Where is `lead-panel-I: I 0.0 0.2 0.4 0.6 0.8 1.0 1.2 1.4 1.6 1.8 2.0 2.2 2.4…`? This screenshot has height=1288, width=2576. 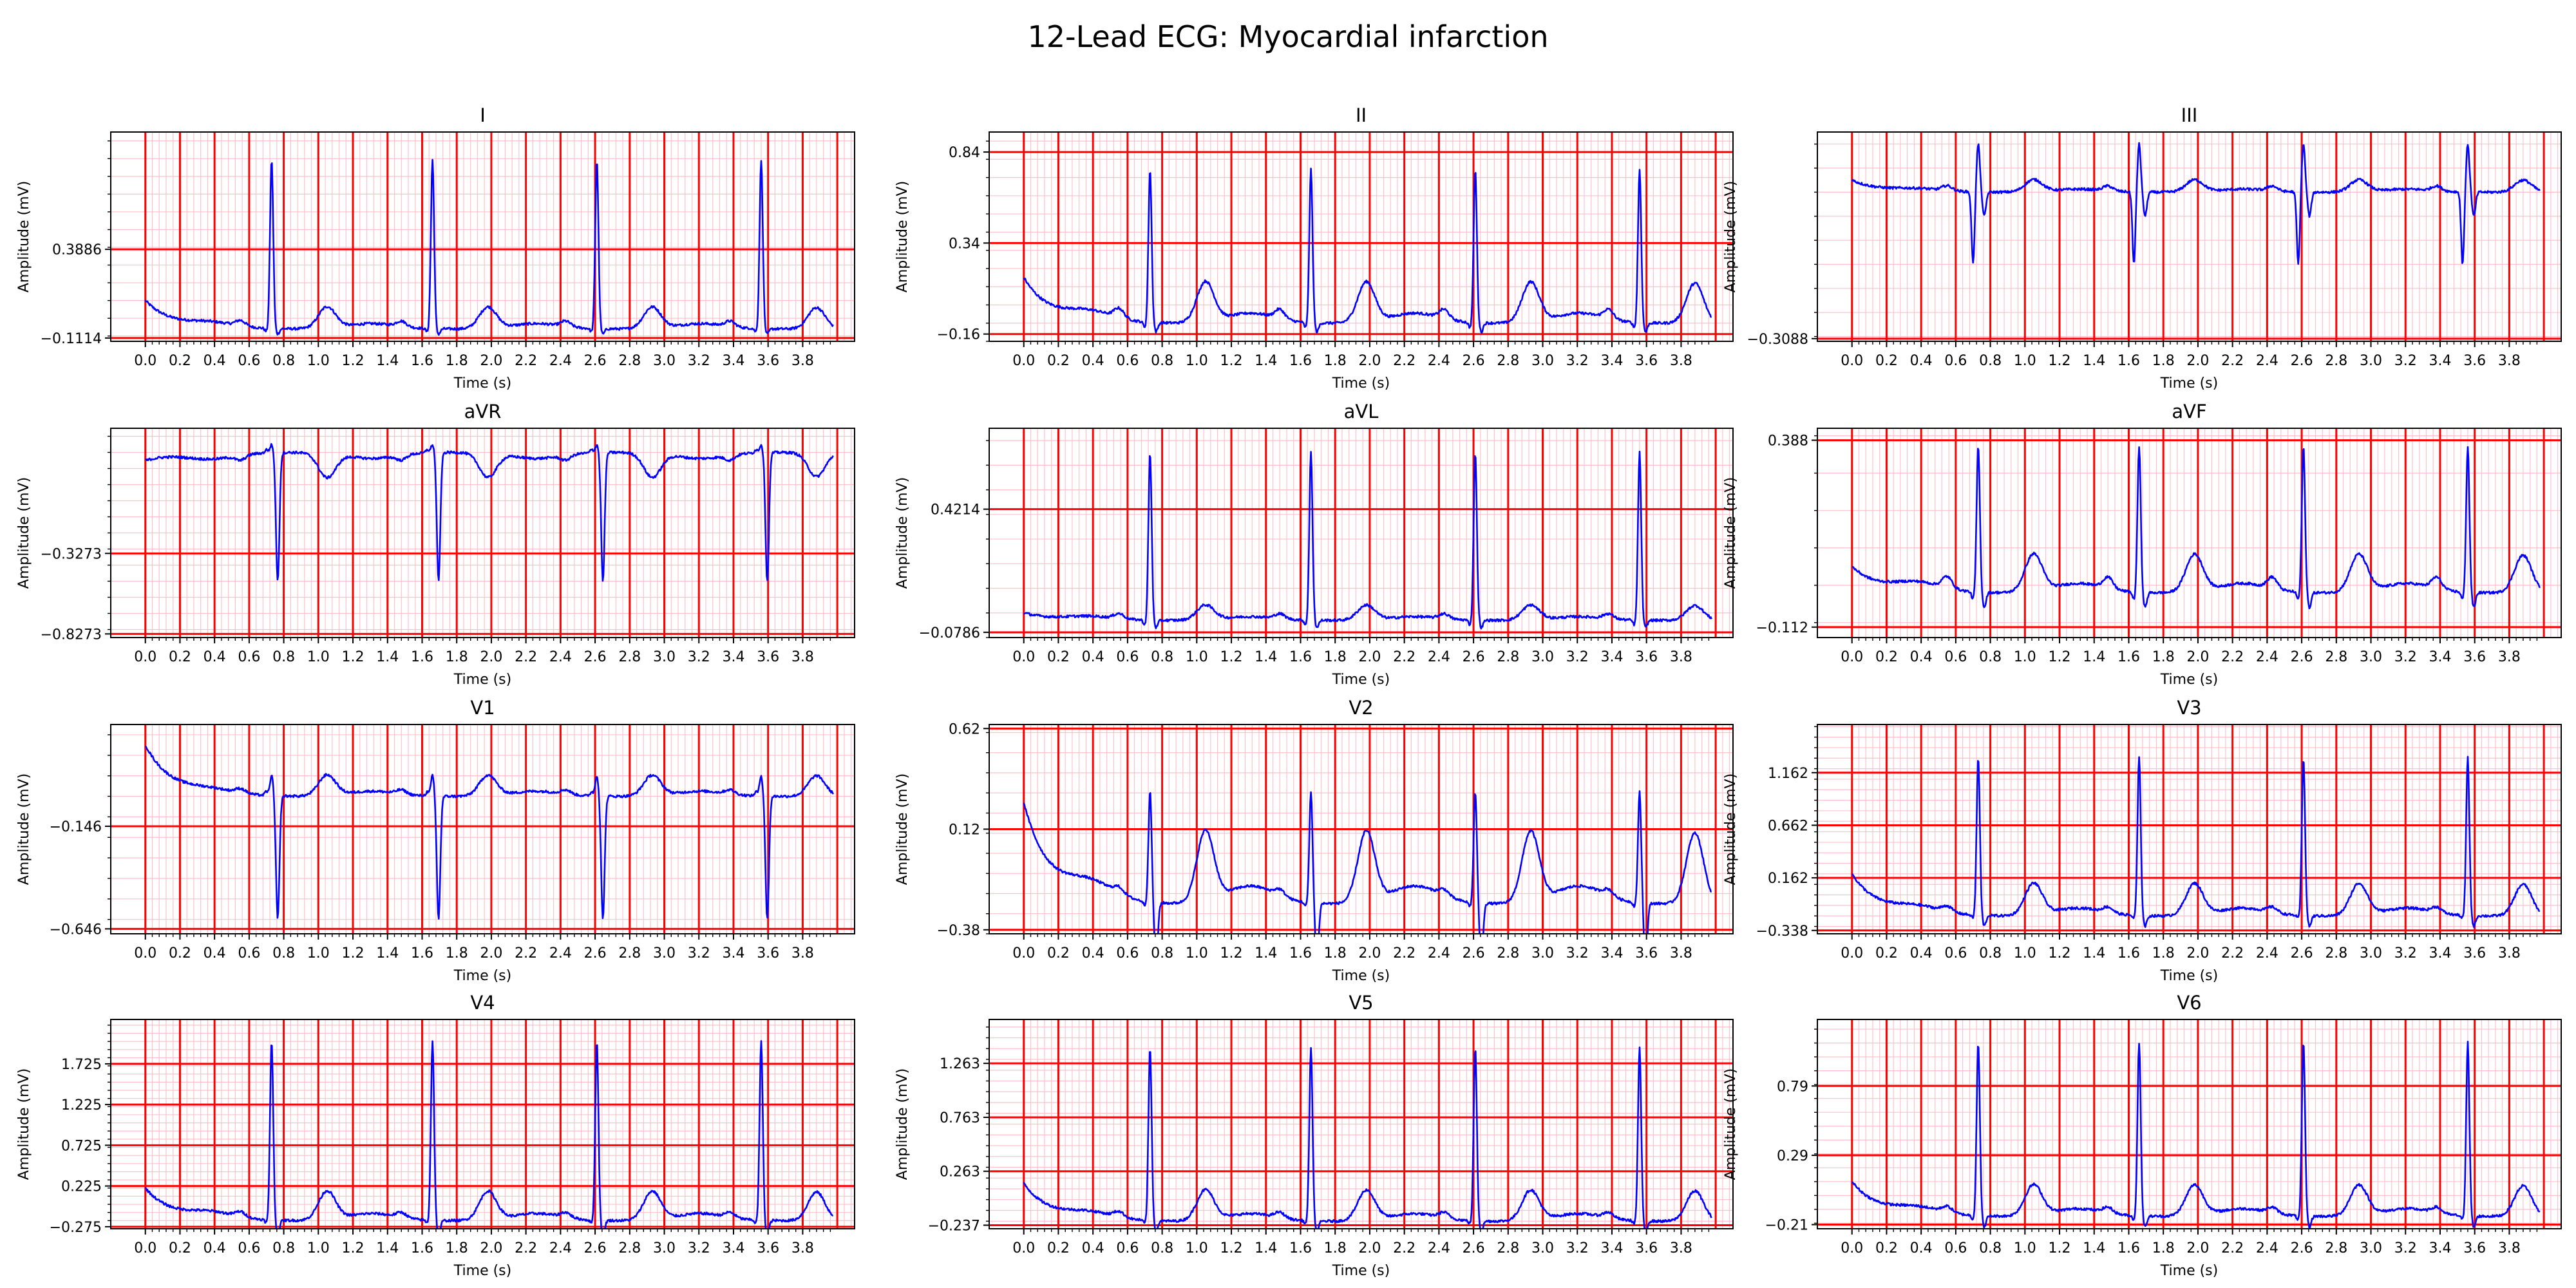 lead-panel-I: I 0.0 0.2 0.4 0.6 0.8 1.0 1.2 1.4 1.6 1.8 2.0 2.2 2.4… is located at coordinates (435, 248).